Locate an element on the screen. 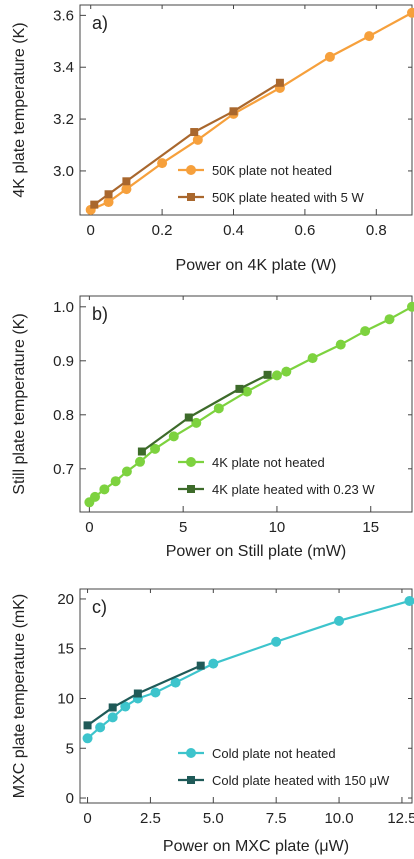 Image resolution: width=414 pixels, height=859 pixels. y-axis-title: Still plate temperature (K) is located at coordinates (19, 403).